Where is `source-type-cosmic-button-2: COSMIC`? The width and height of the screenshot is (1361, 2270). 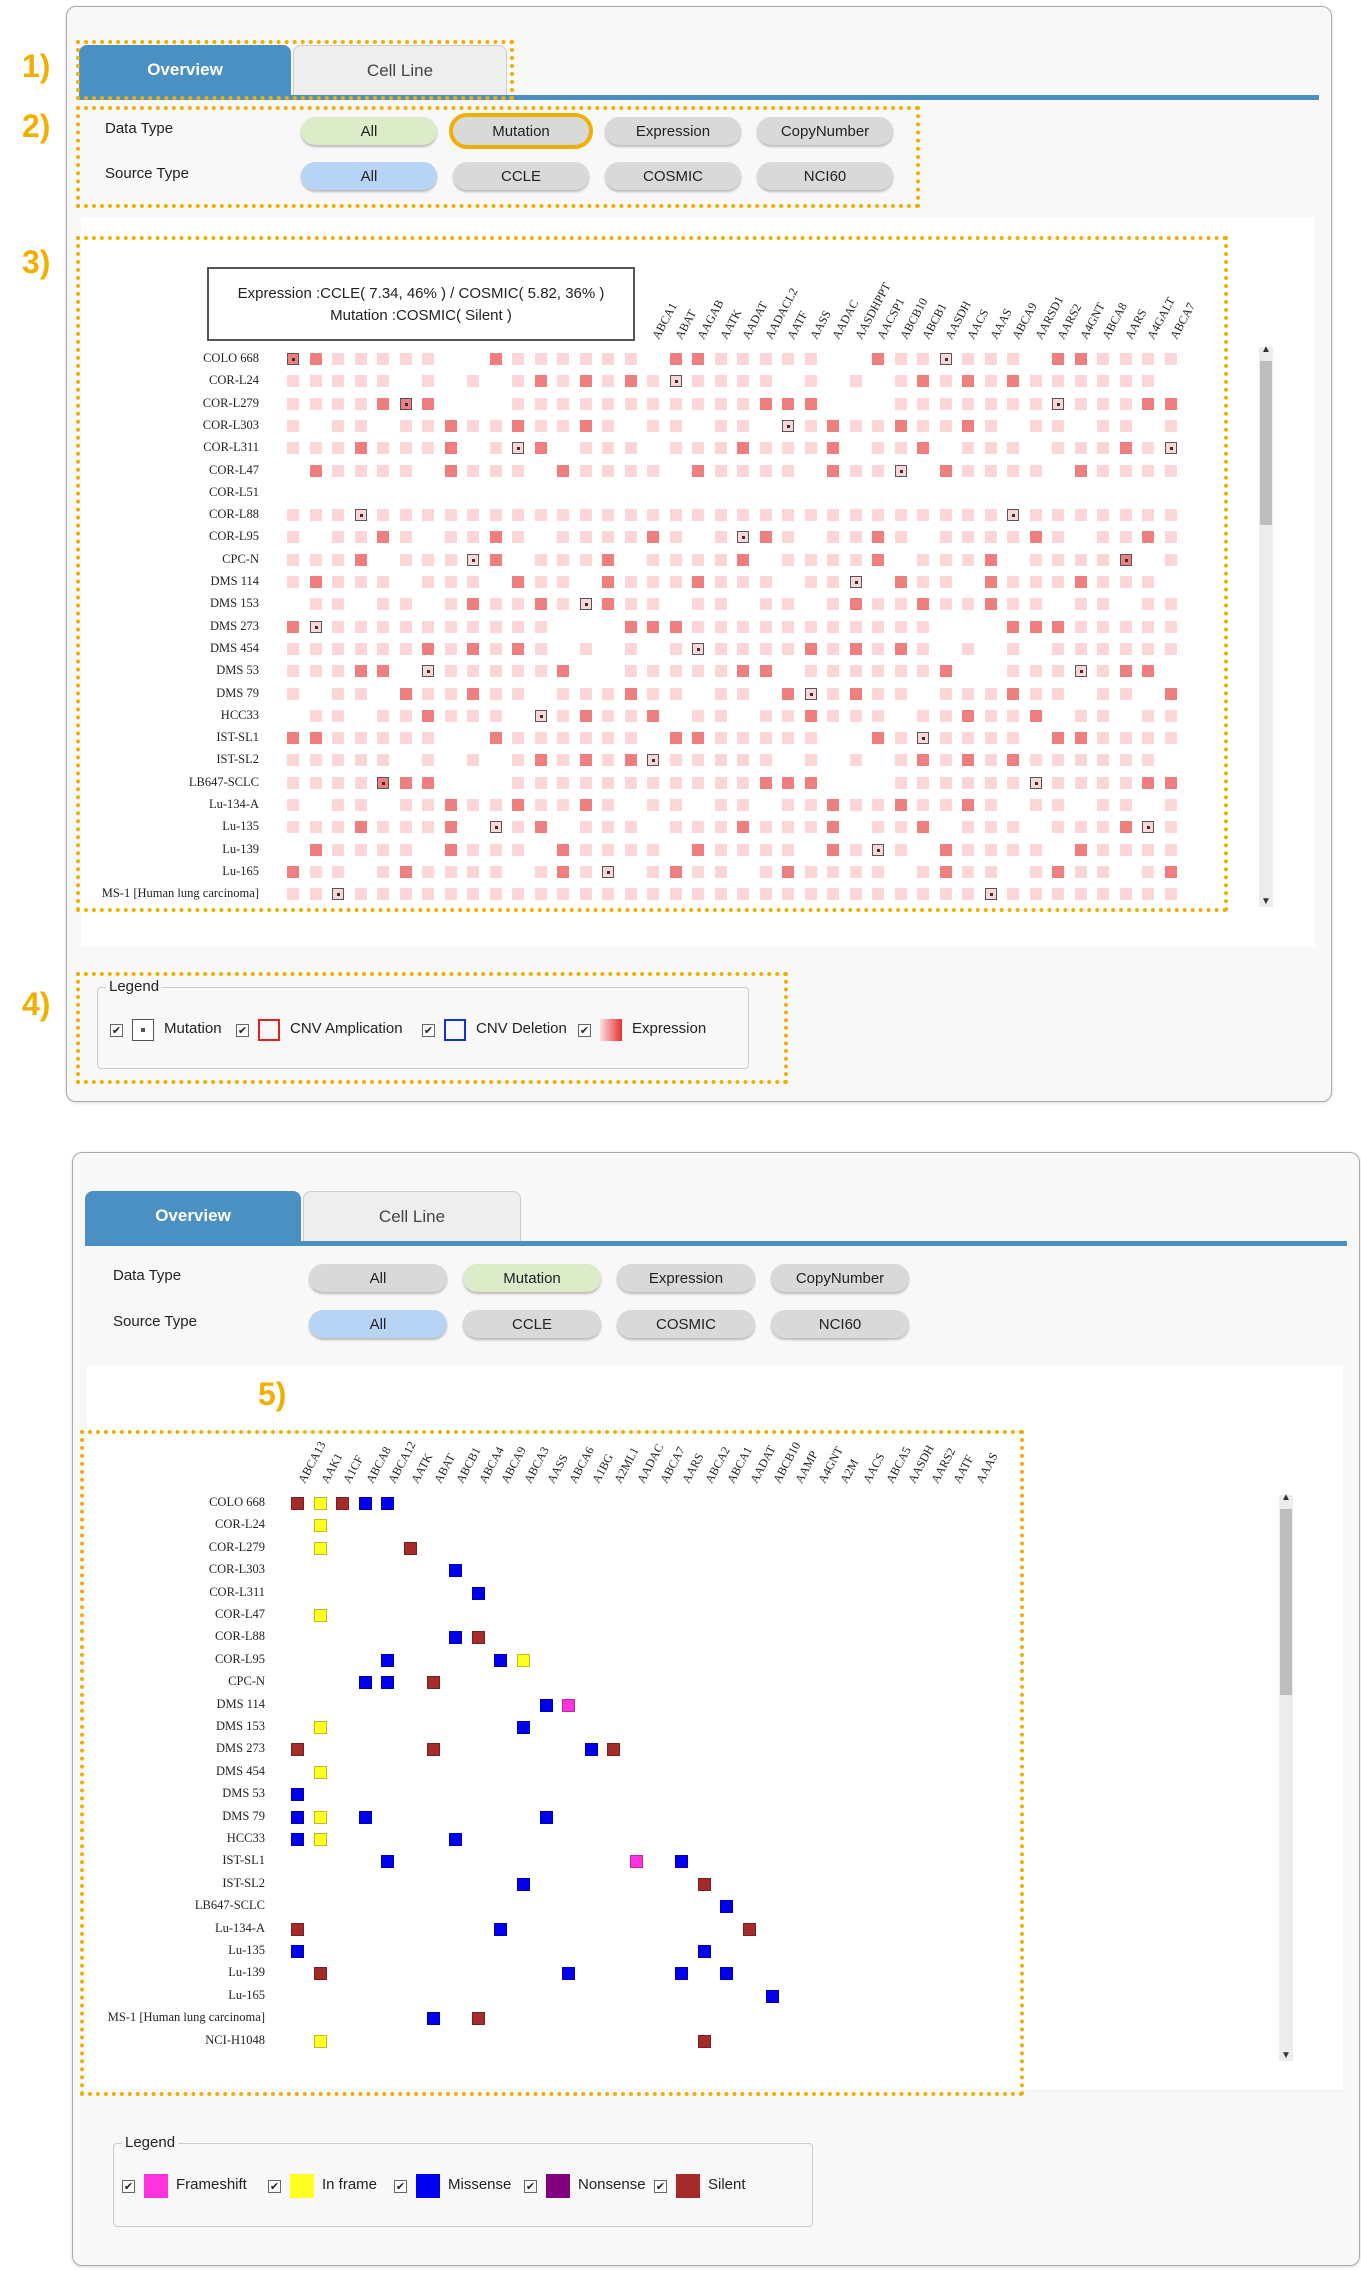 source-type-cosmic-button-2: COSMIC is located at coordinates (686, 1324).